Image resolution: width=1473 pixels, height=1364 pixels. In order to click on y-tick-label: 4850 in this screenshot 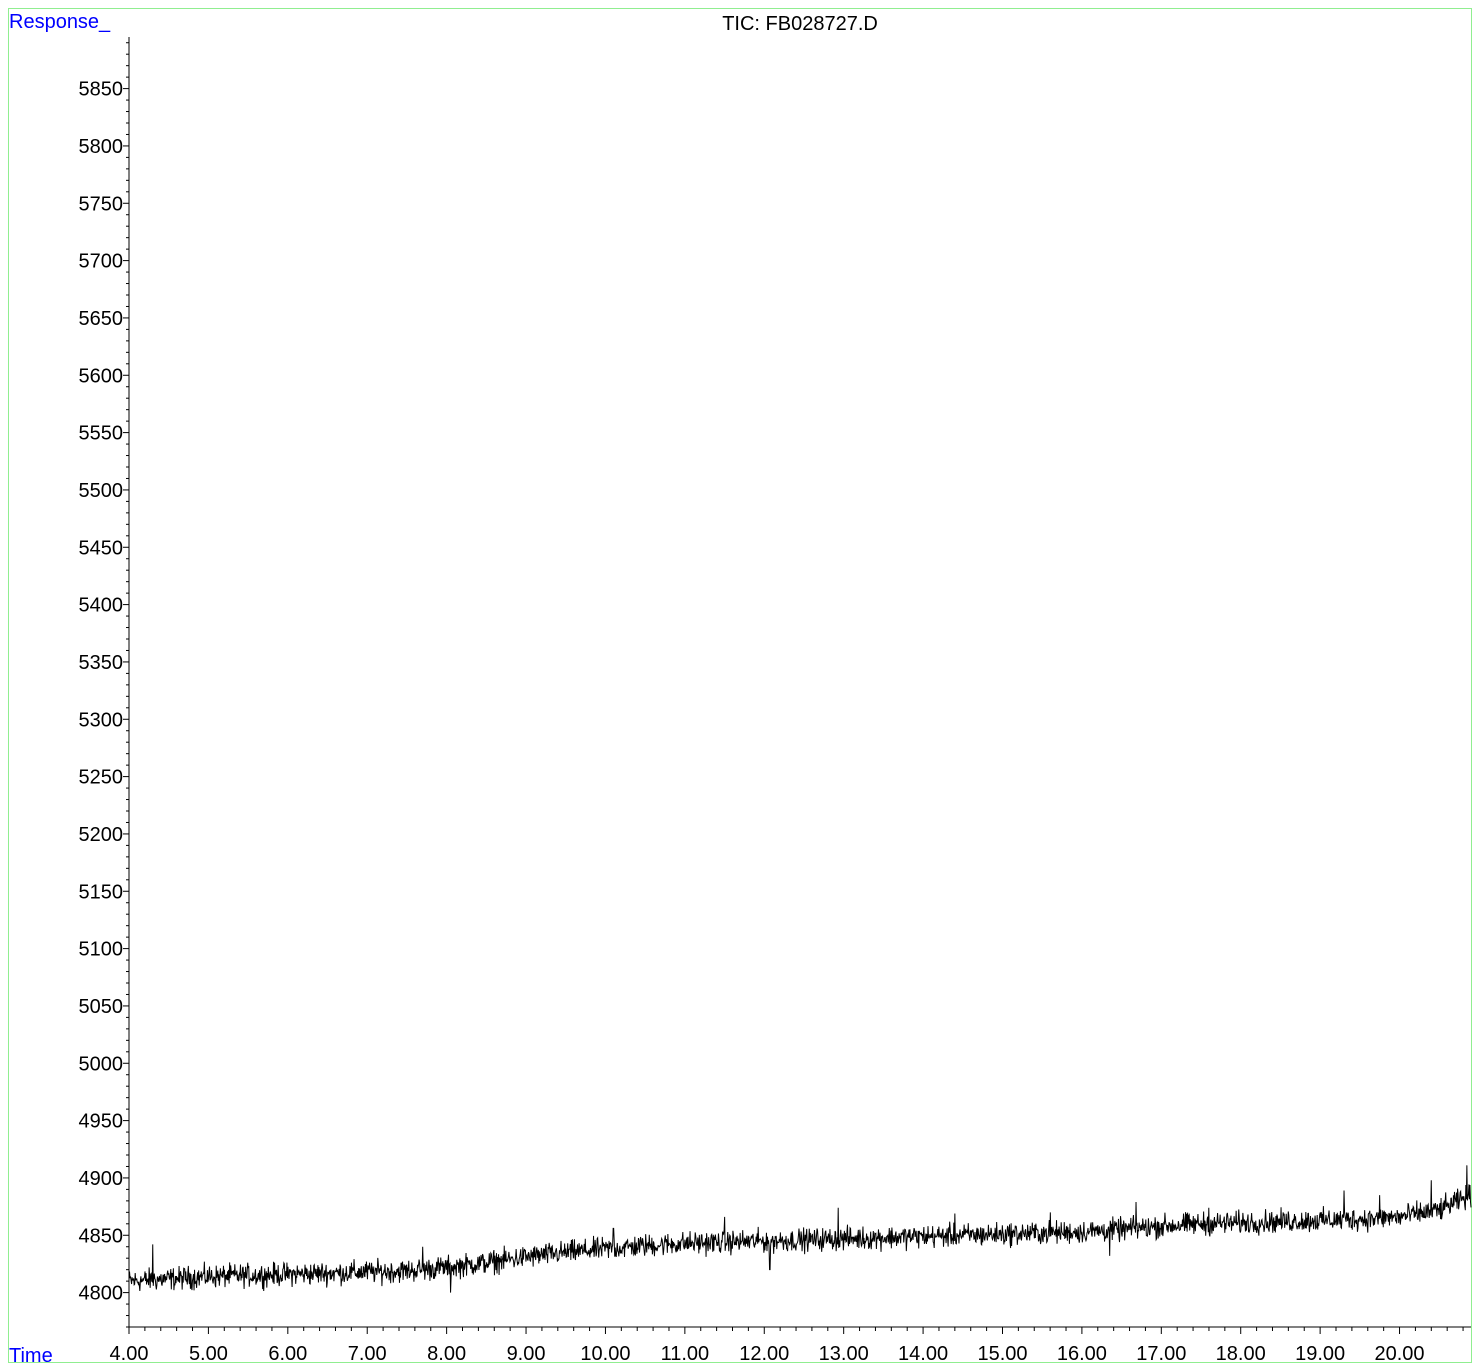, I will do `click(101, 1236)`.